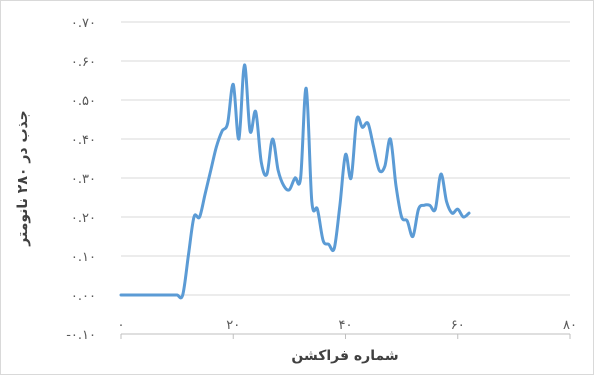 This screenshot has width=594, height=375. I want to click on x-tick-label: ۲۰, so click(233, 325).